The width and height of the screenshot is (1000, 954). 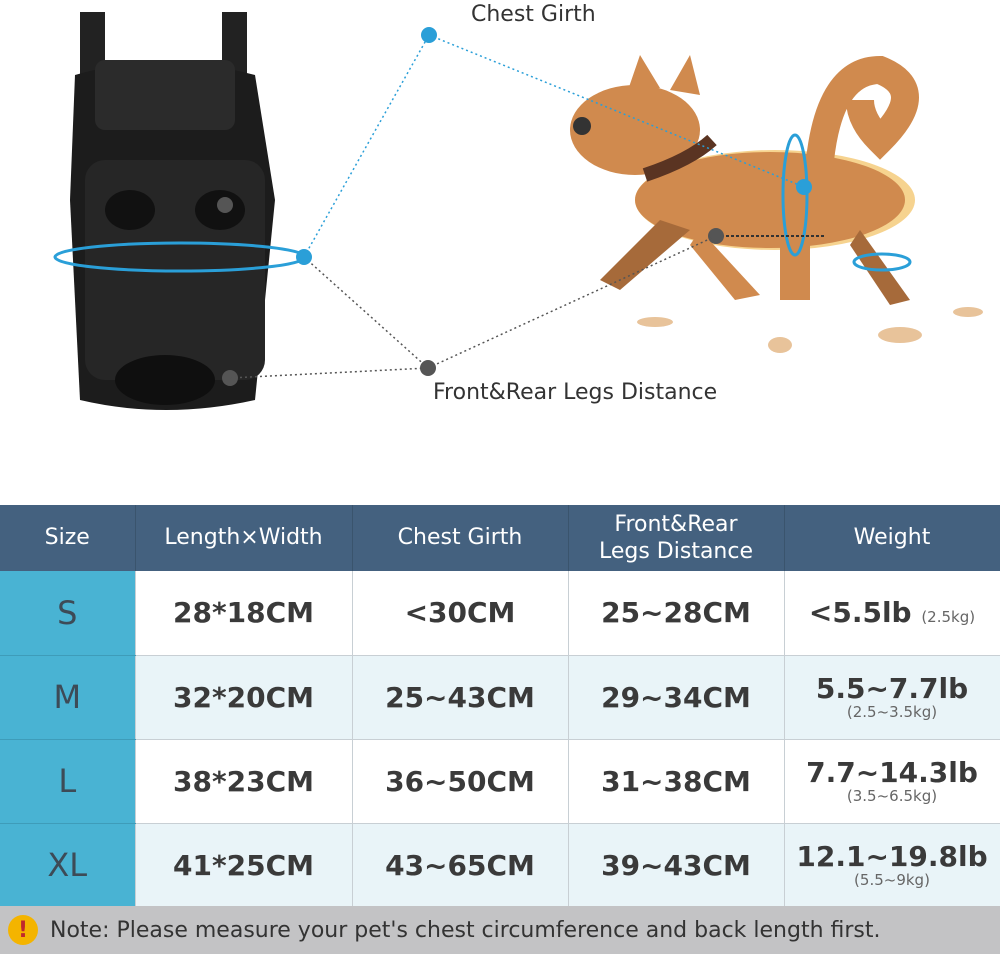 What do you see at coordinates (68, 781) in the screenshot?
I see `size-cell: L` at bounding box center [68, 781].